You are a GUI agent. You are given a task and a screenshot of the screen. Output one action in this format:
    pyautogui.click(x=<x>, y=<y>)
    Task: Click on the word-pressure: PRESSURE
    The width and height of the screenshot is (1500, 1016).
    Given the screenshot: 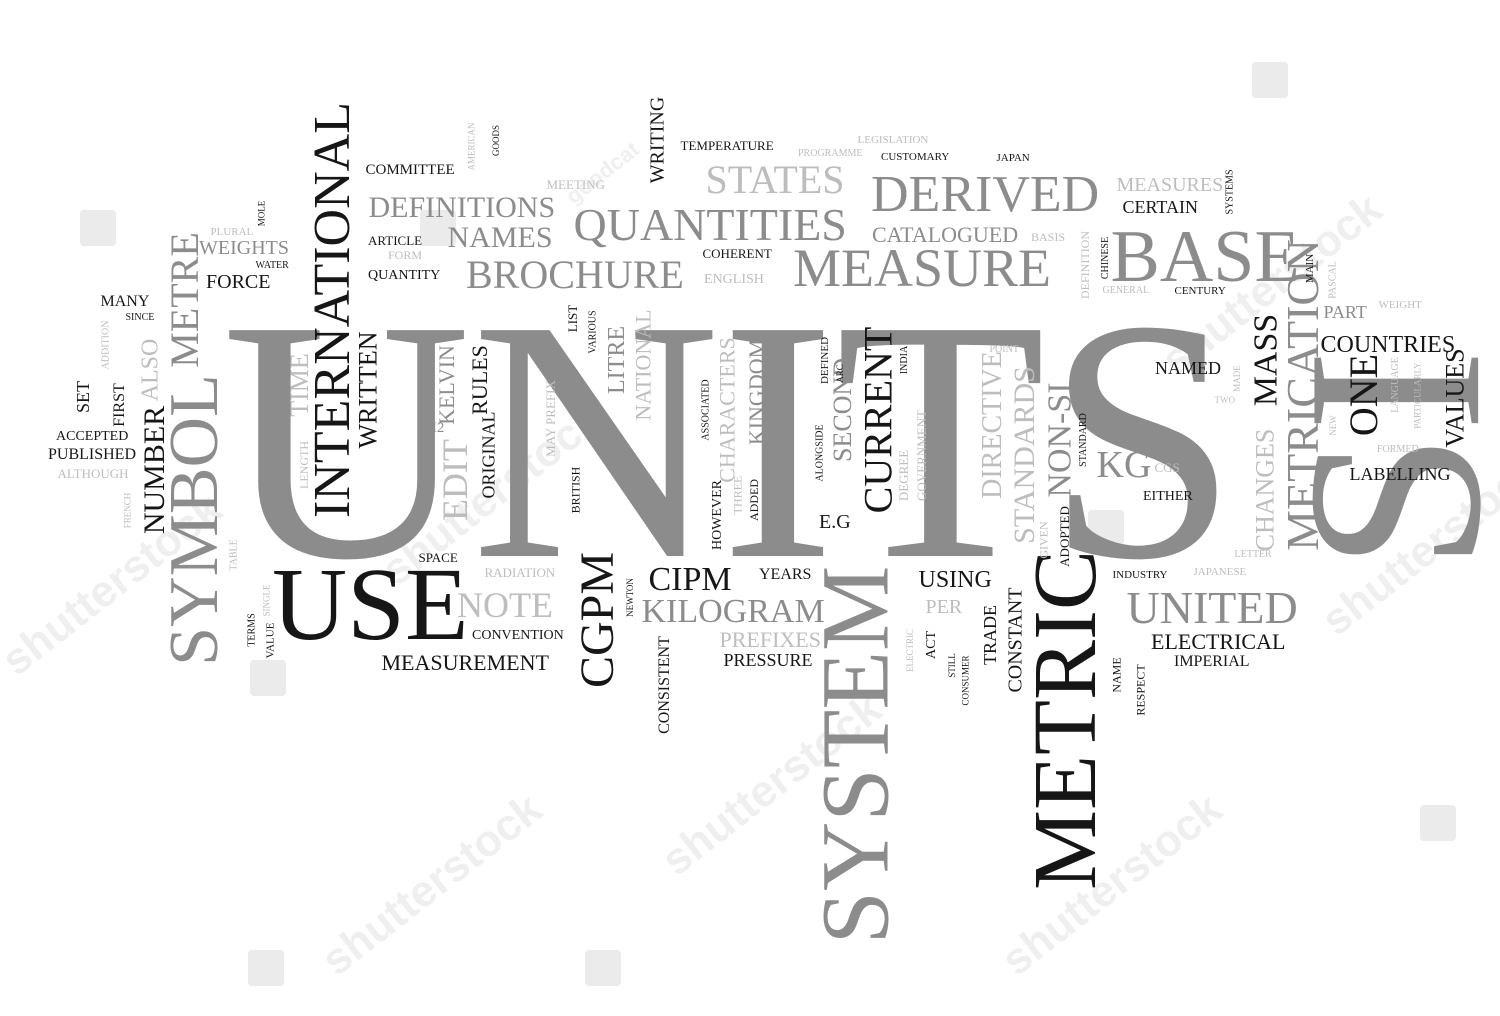 What is the action you would take?
    pyautogui.click(x=768, y=660)
    